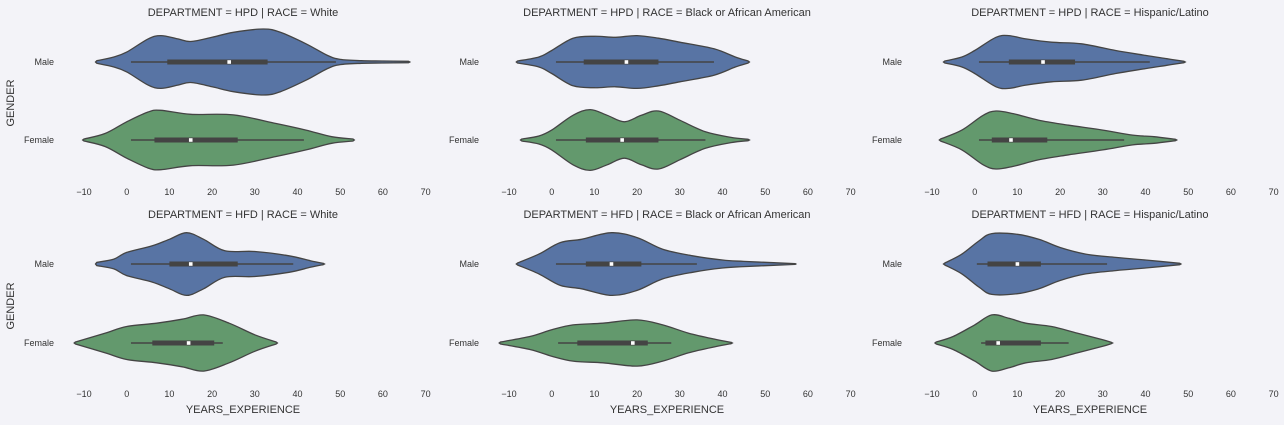 The width and height of the screenshot is (1284, 425). Describe the element at coordinates (243, 410) in the screenshot. I see `x-axis-label-col-1: YEARS_EXPERIENCE` at that location.